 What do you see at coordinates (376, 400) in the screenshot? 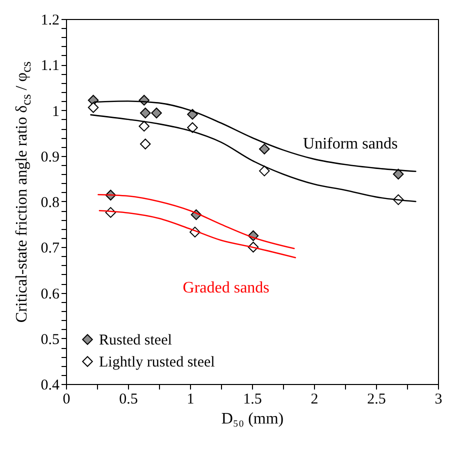
I see `x-tick-label: 2.5` at bounding box center [376, 400].